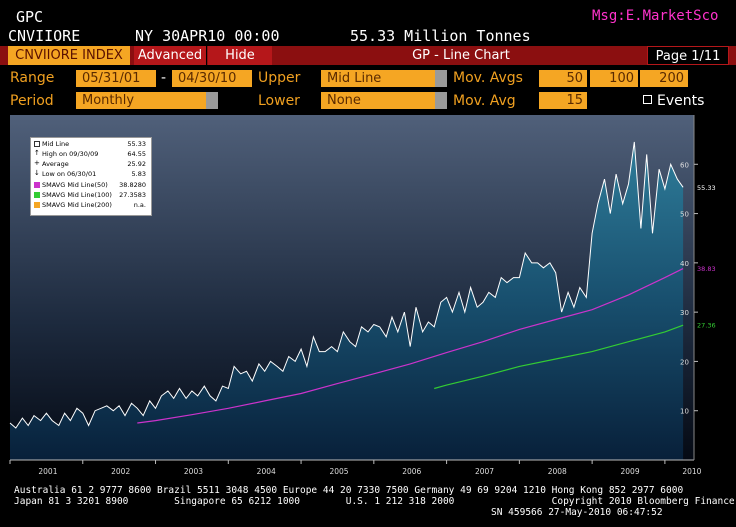 The image size is (736, 527). Describe the element at coordinates (32, 101) in the screenshot. I see `period-label: Period` at that location.